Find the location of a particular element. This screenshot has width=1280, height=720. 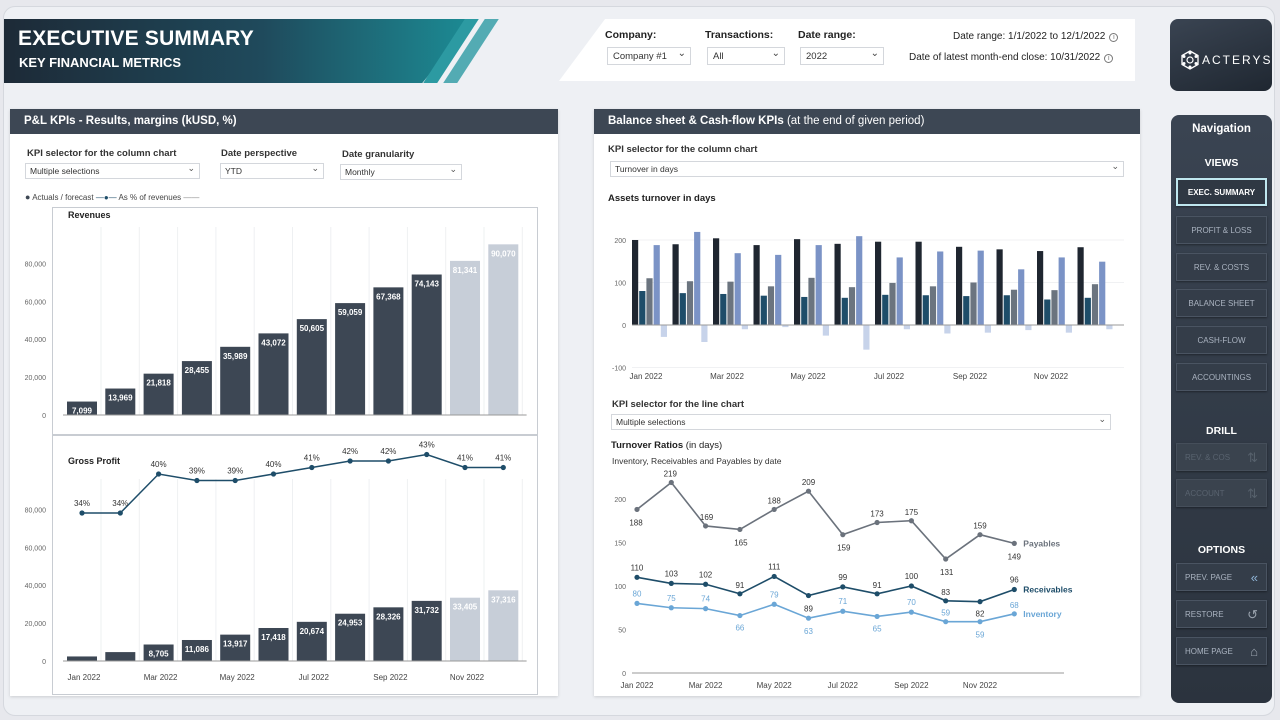

nav-profit-loss: PROFIT & LOSS is located at coordinates (1221, 230).